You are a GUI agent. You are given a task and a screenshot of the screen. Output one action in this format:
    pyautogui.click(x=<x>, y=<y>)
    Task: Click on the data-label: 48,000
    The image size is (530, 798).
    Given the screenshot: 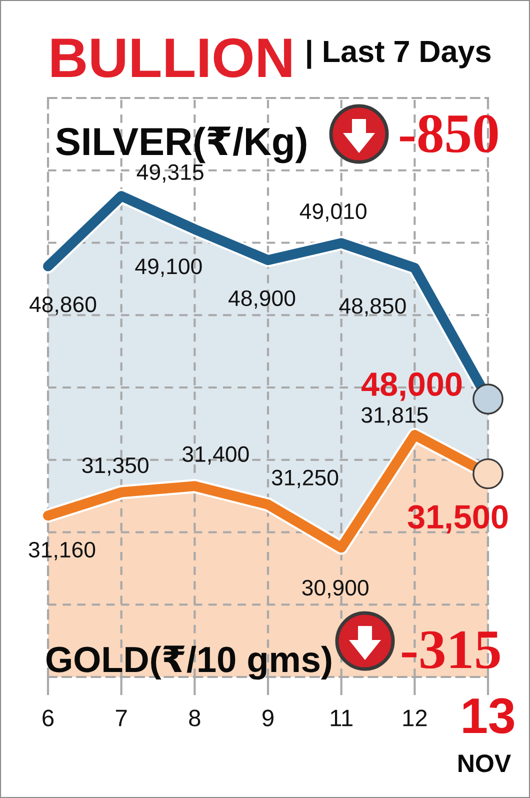 What is the action you would take?
    pyautogui.click(x=412, y=386)
    